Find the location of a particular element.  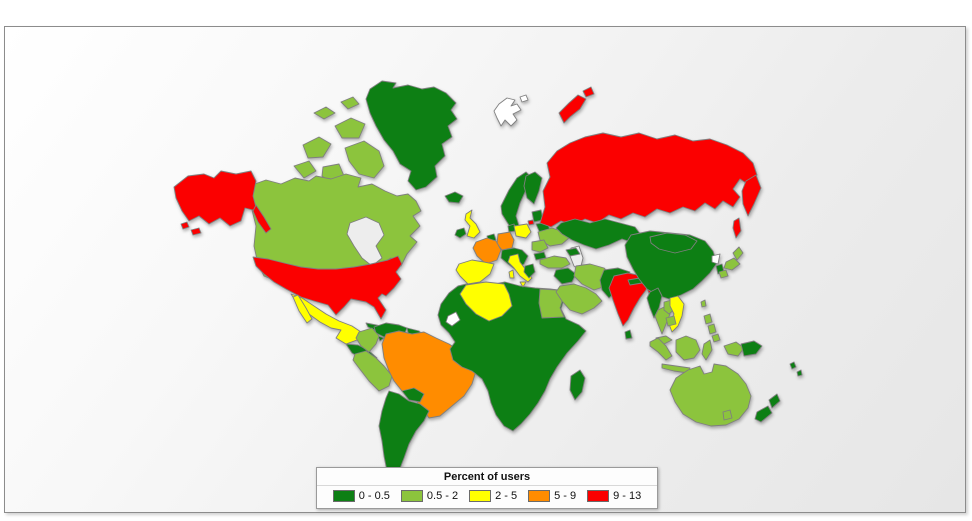

country-indonesia is located at coordinates (681, 354).